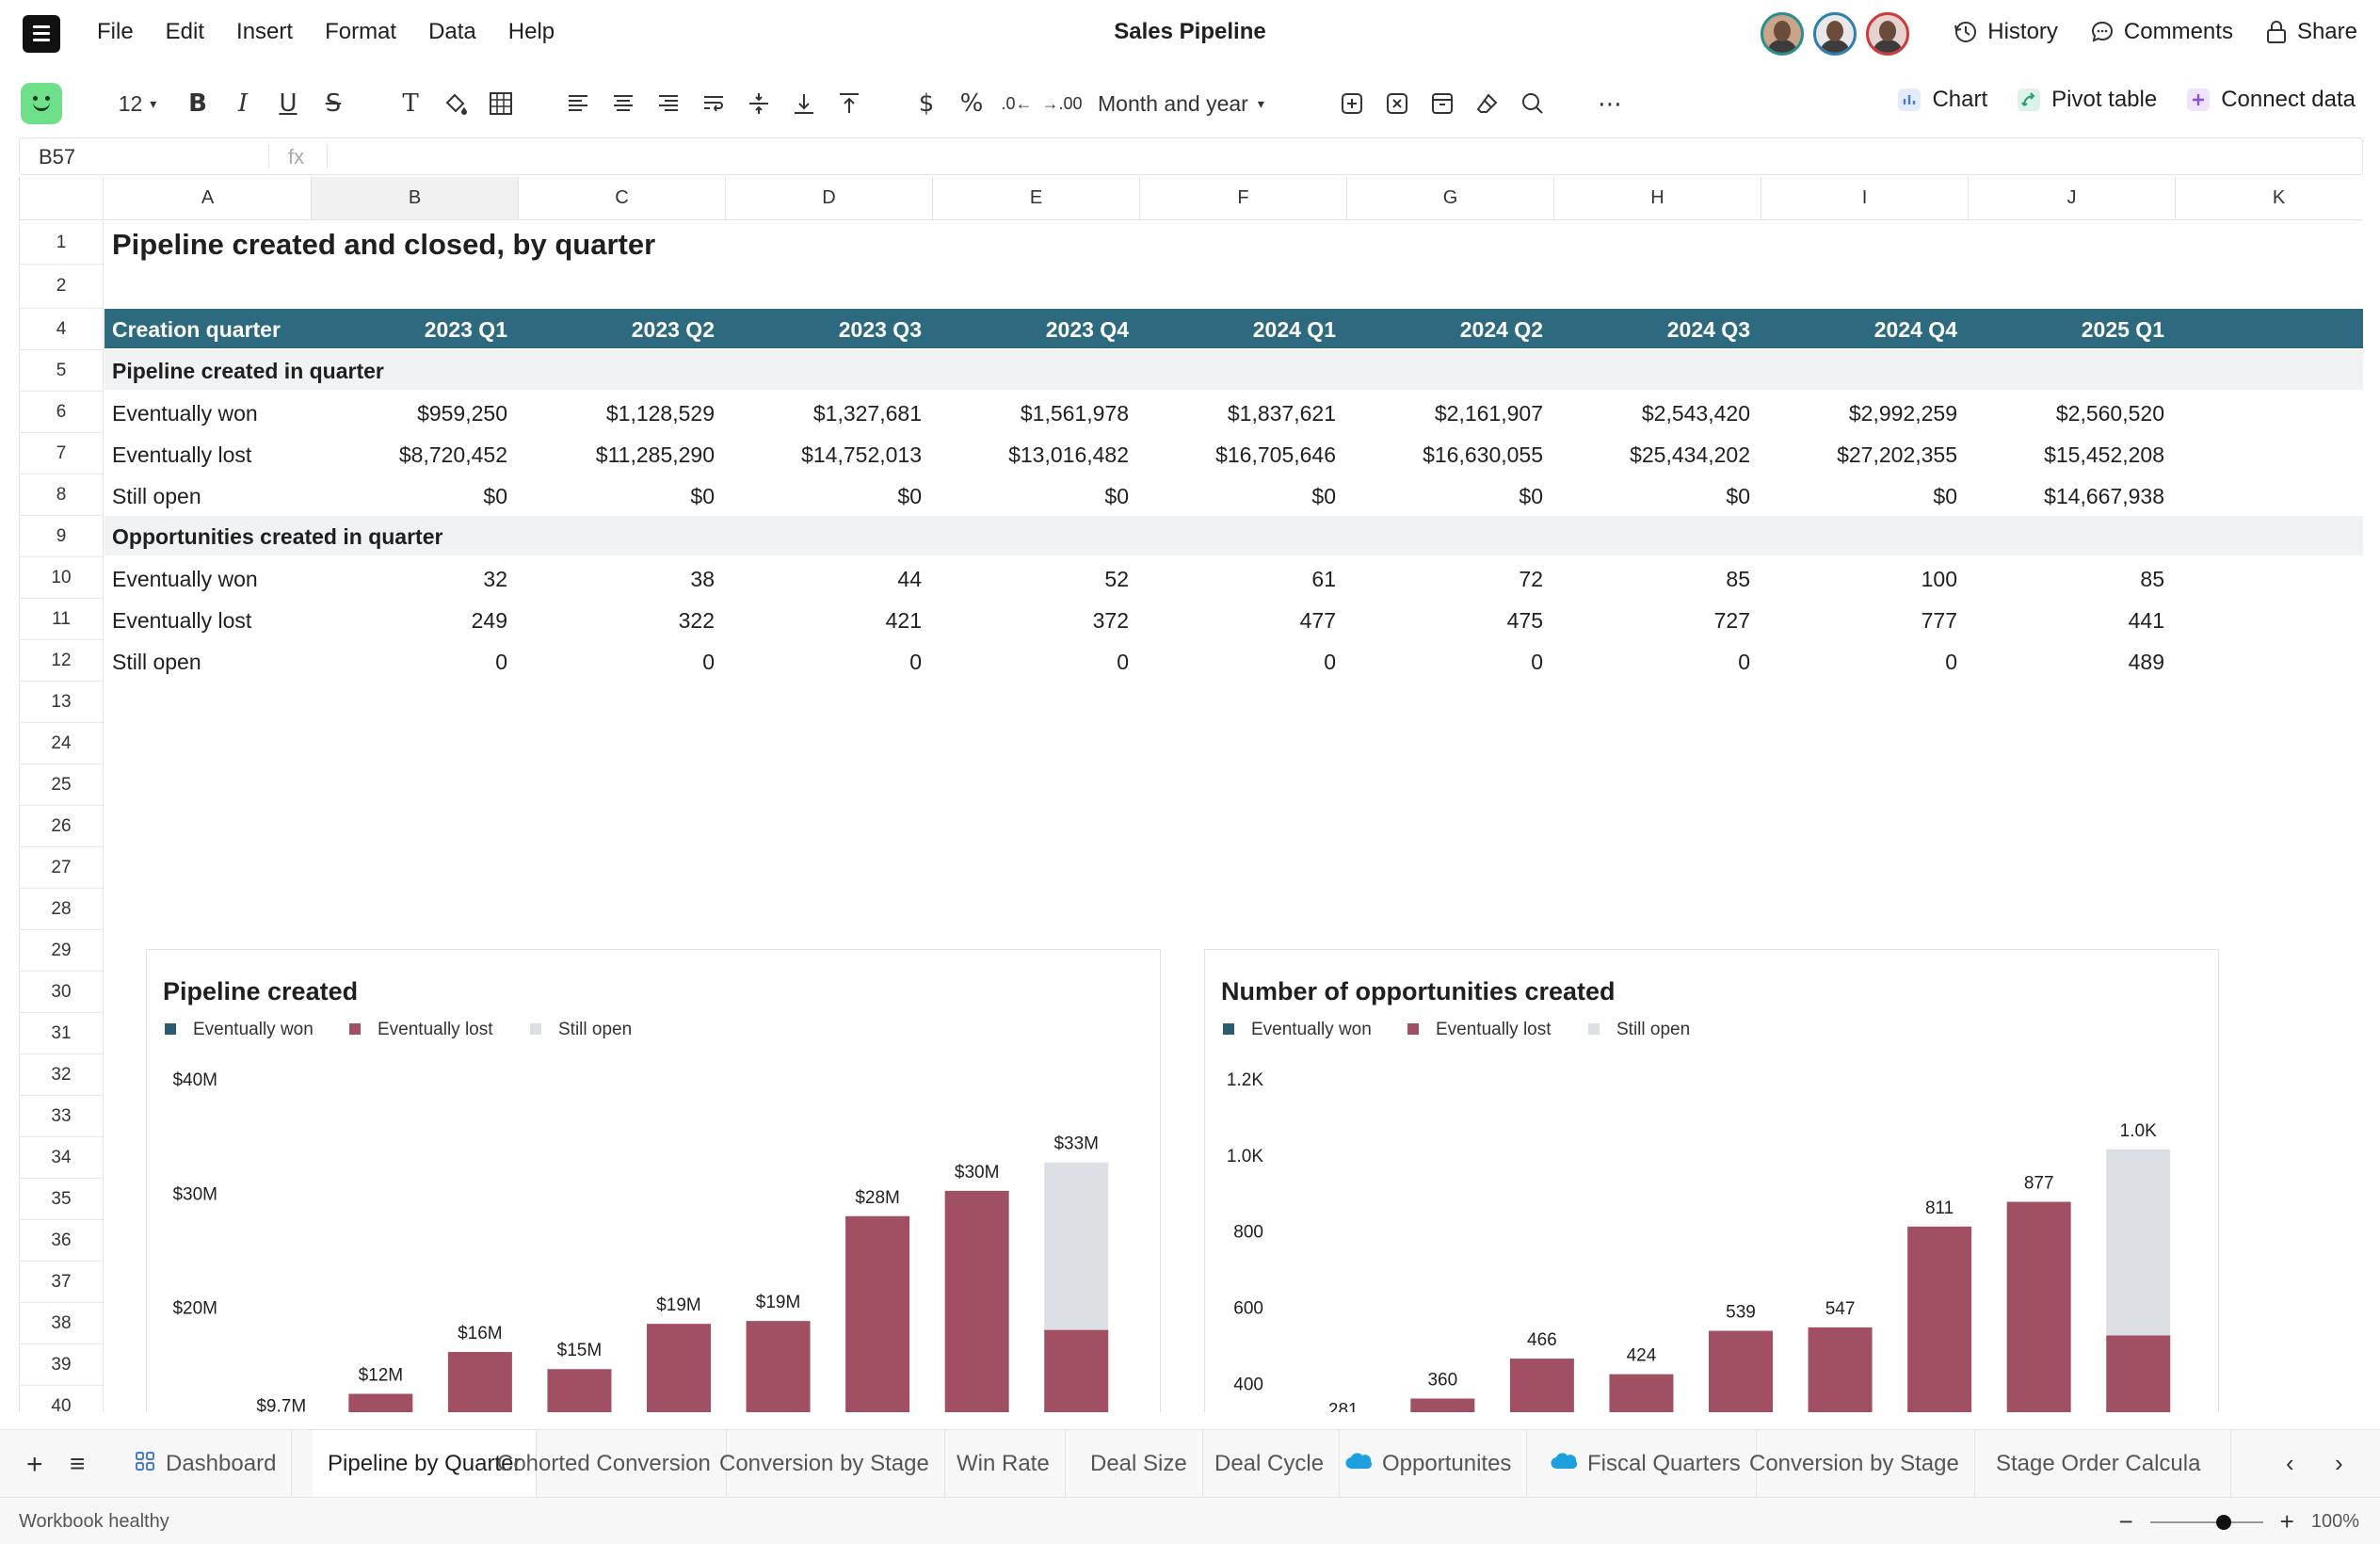 Image resolution: width=2380 pixels, height=1544 pixels. I want to click on table-cell: 372, so click(1110, 620).